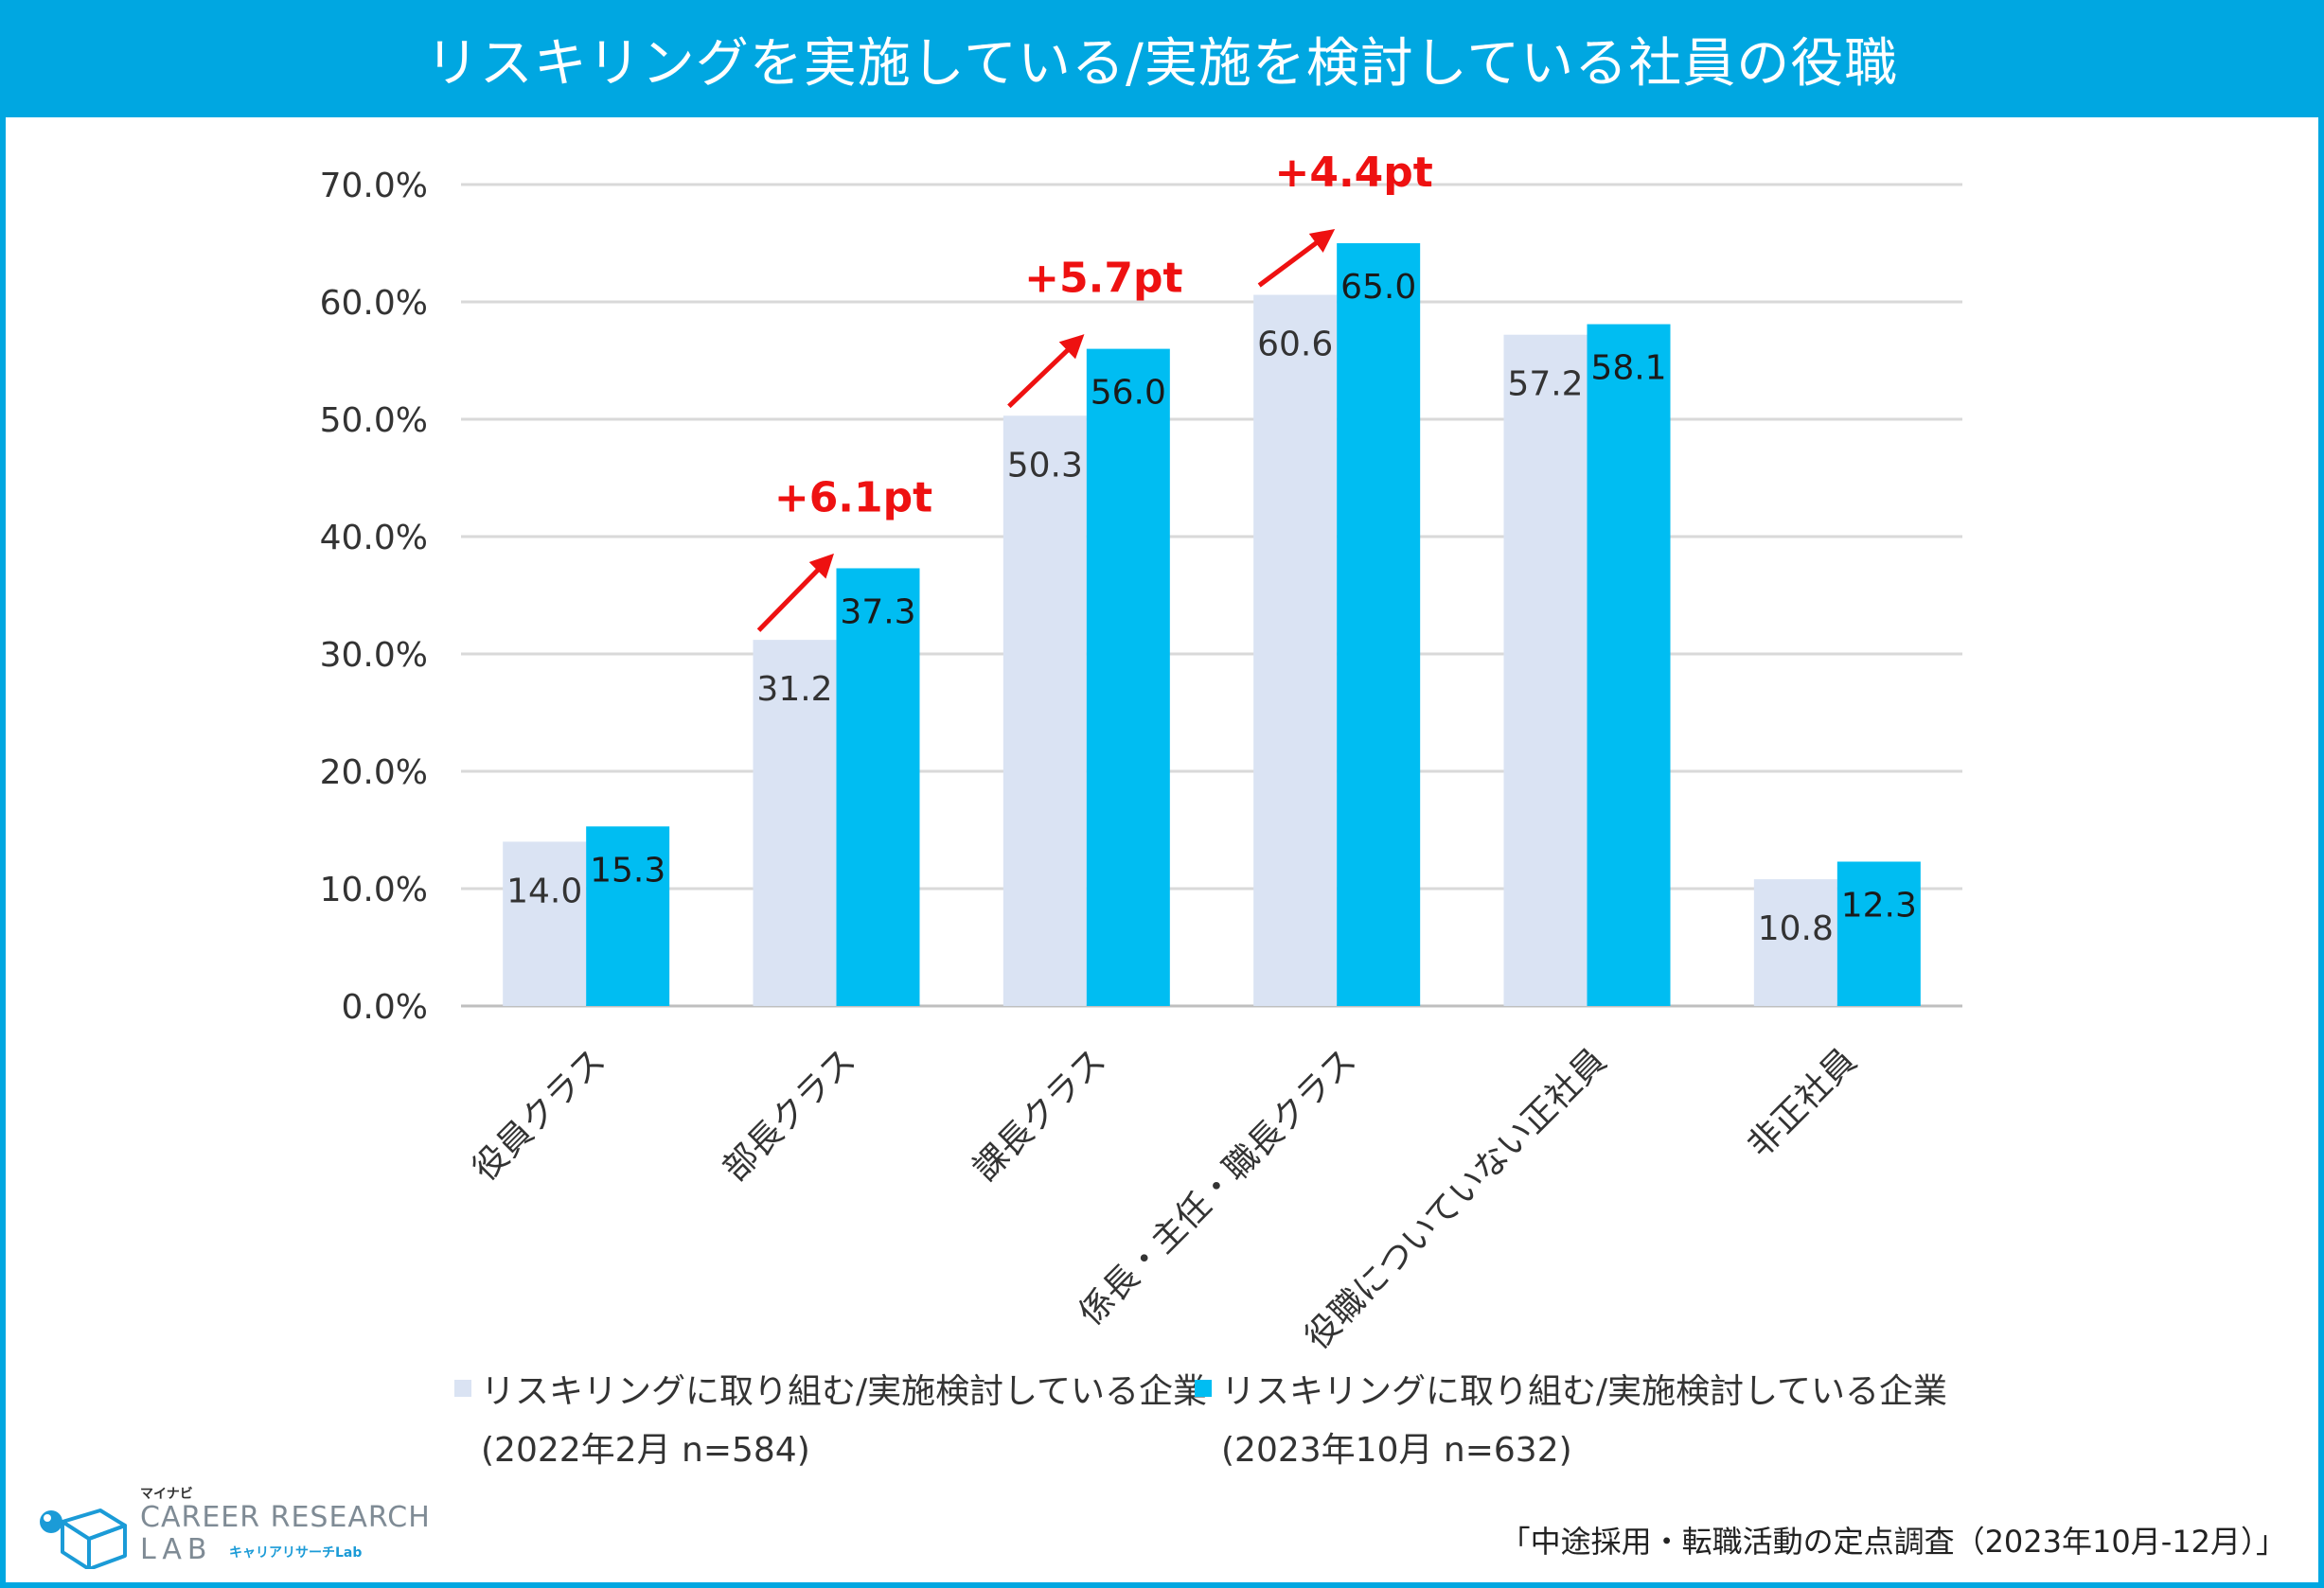  What do you see at coordinates (794, 690) in the screenshot?
I see `data-label-2022: 31.2` at bounding box center [794, 690].